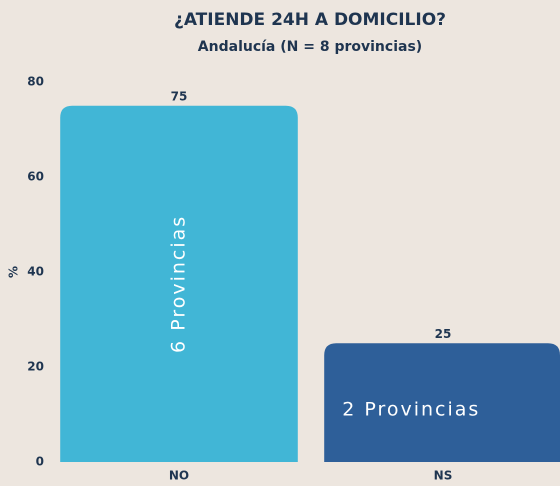  I want to click on y-tick-label: 60, so click(35, 177).